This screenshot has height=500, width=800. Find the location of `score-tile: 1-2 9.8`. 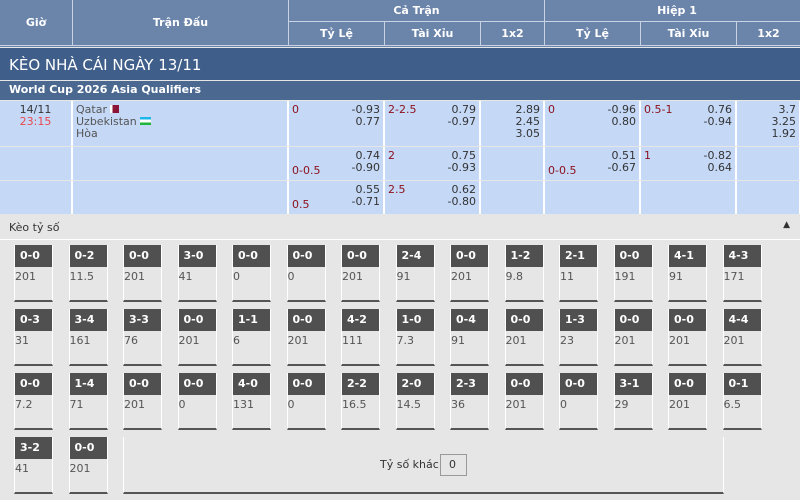

score-tile: 1-2 9.8 is located at coordinates (524, 273).